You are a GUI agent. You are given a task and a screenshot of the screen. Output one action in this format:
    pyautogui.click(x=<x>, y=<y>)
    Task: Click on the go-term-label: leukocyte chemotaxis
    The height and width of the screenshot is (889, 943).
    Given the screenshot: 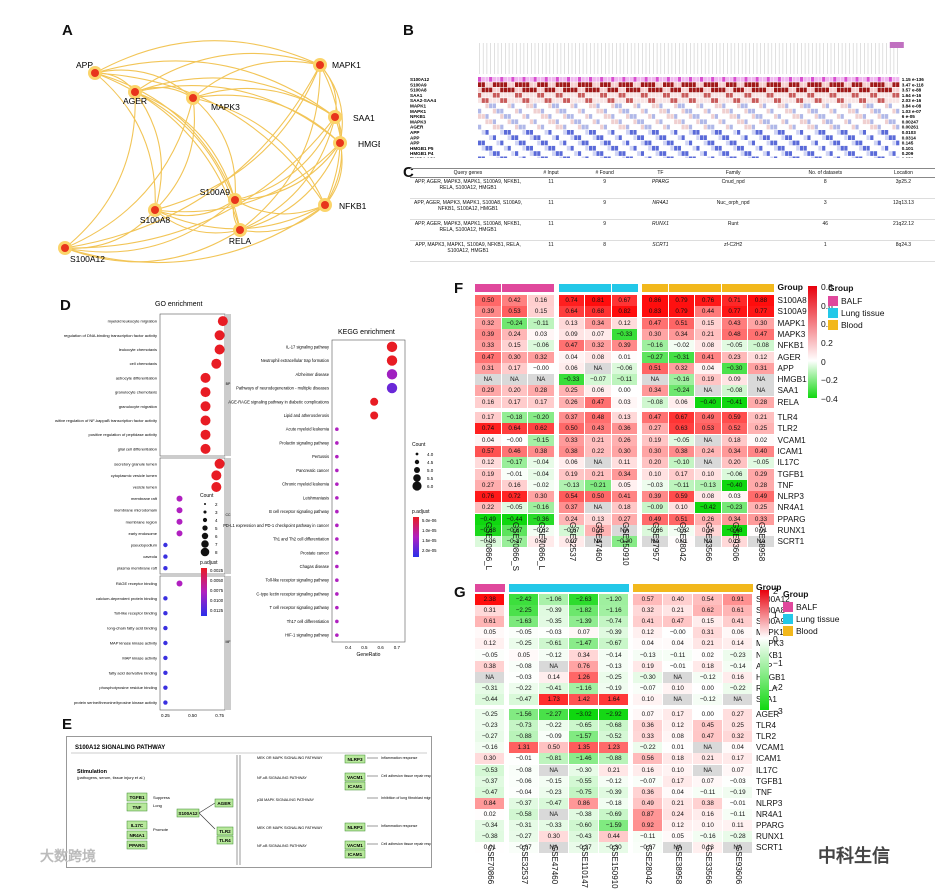 What is the action you would take?
    pyautogui.click(x=138, y=349)
    